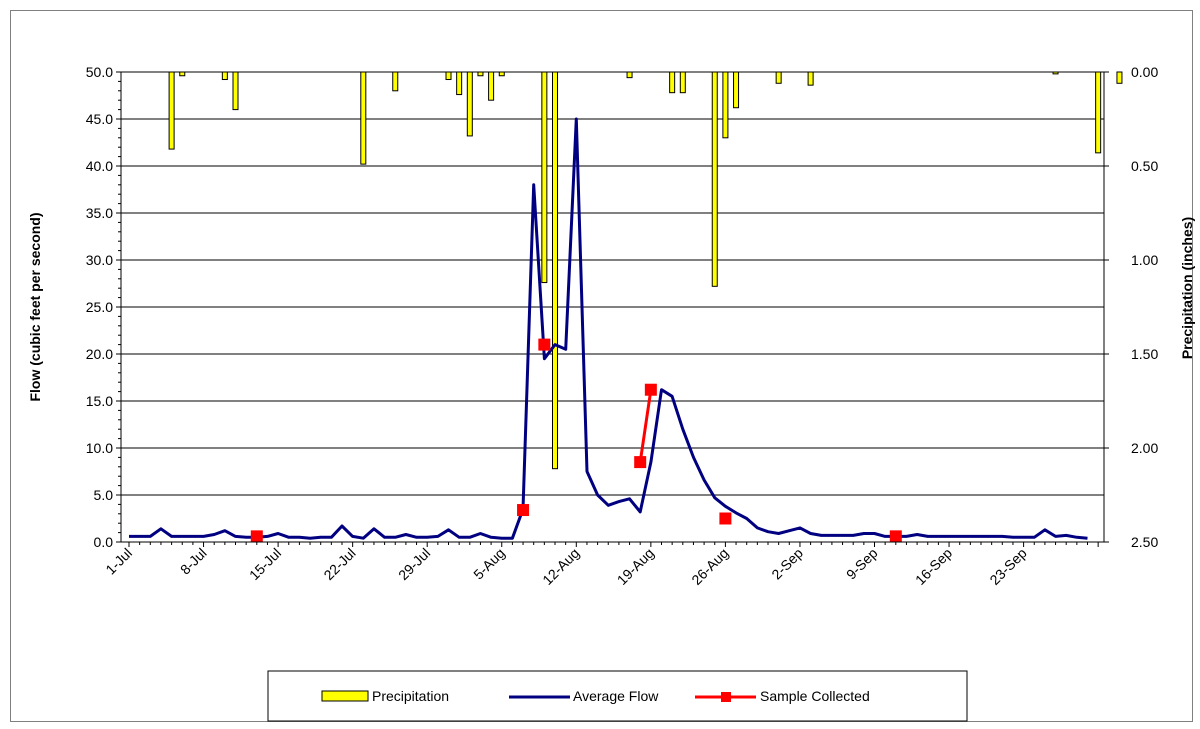 This screenshot has width=1200, height=729. I want to click on legend-box, so click(617, 696).